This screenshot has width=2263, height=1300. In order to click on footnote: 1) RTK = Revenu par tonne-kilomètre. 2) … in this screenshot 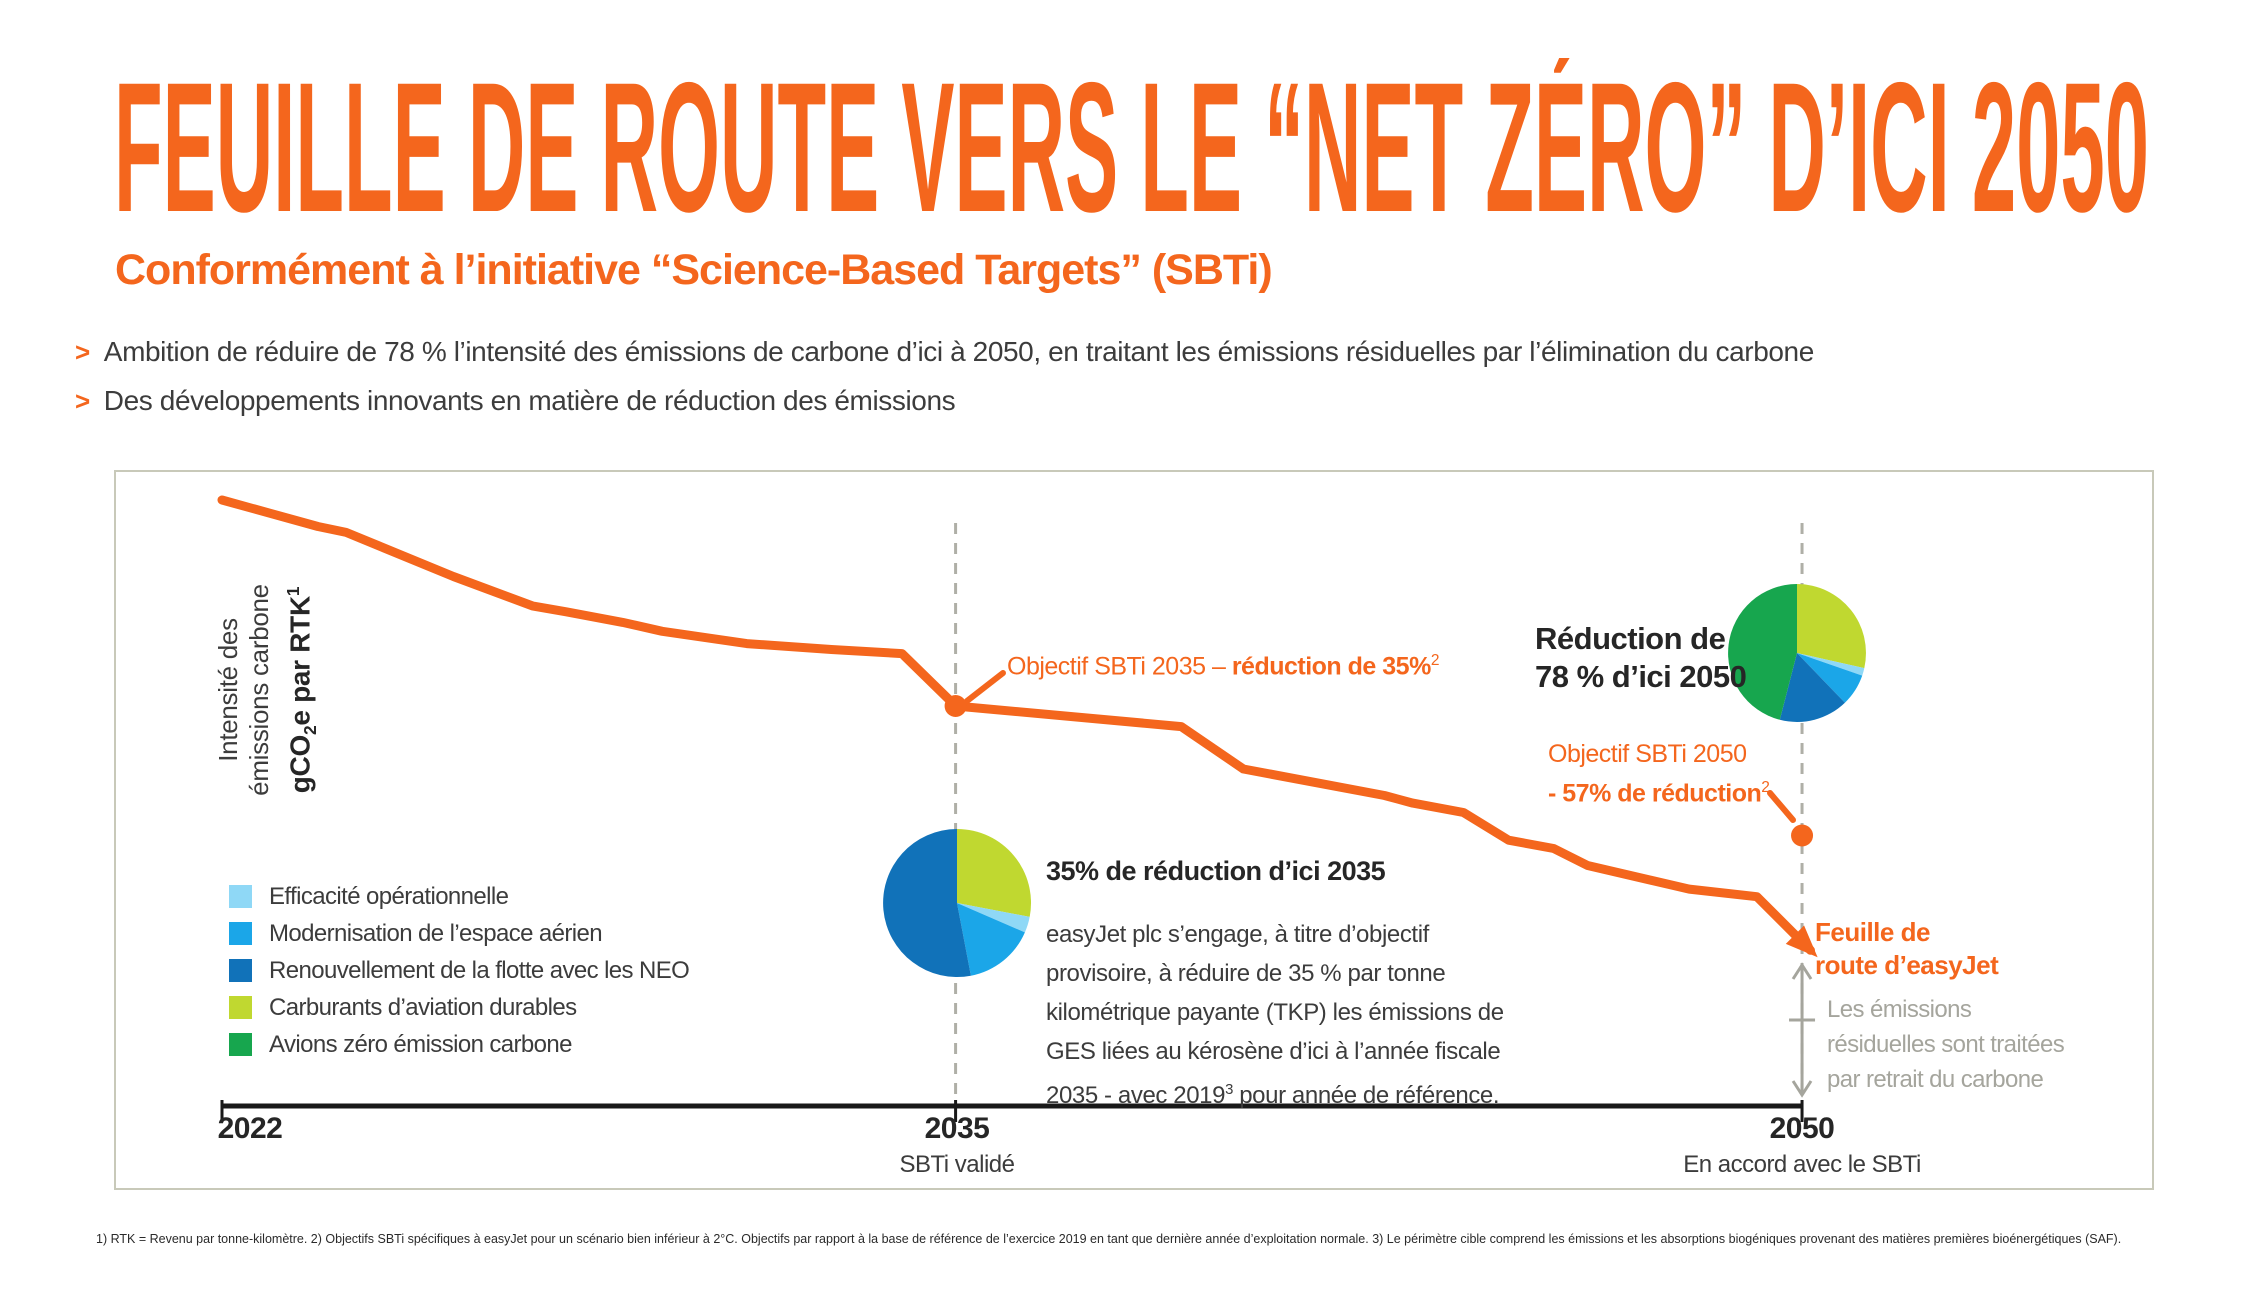, I will do `click(1109, 1239)`.